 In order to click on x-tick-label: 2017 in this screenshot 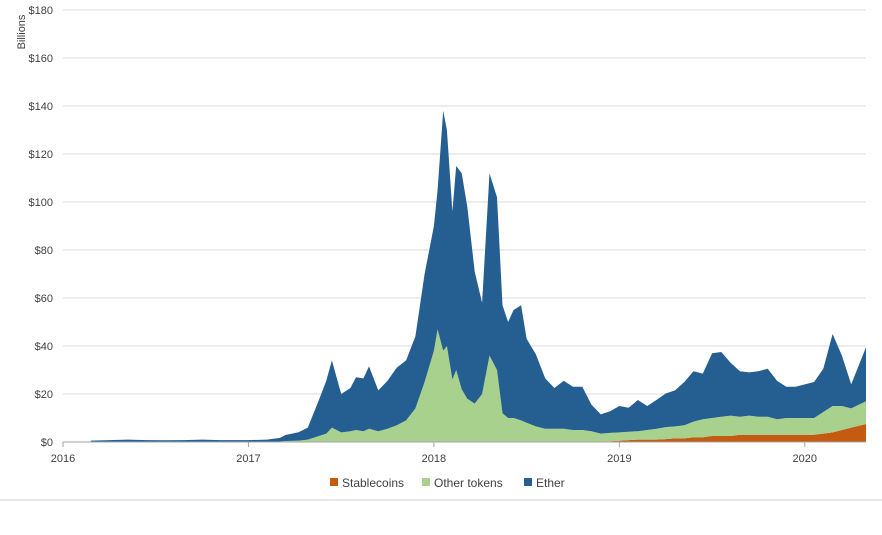, I will do `click(248, 459)`.